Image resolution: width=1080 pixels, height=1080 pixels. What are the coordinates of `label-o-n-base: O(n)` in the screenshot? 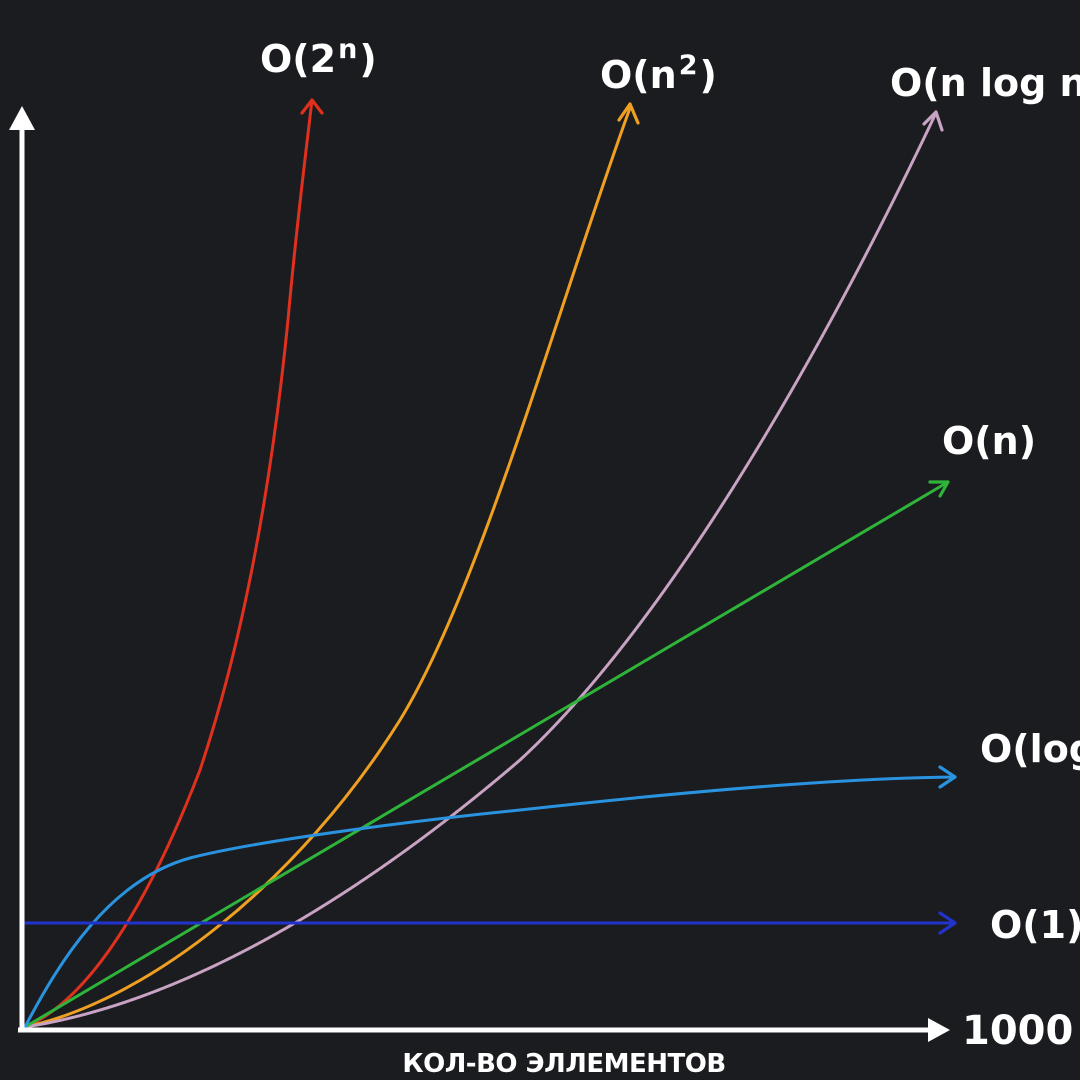 It's located at (989, 441).